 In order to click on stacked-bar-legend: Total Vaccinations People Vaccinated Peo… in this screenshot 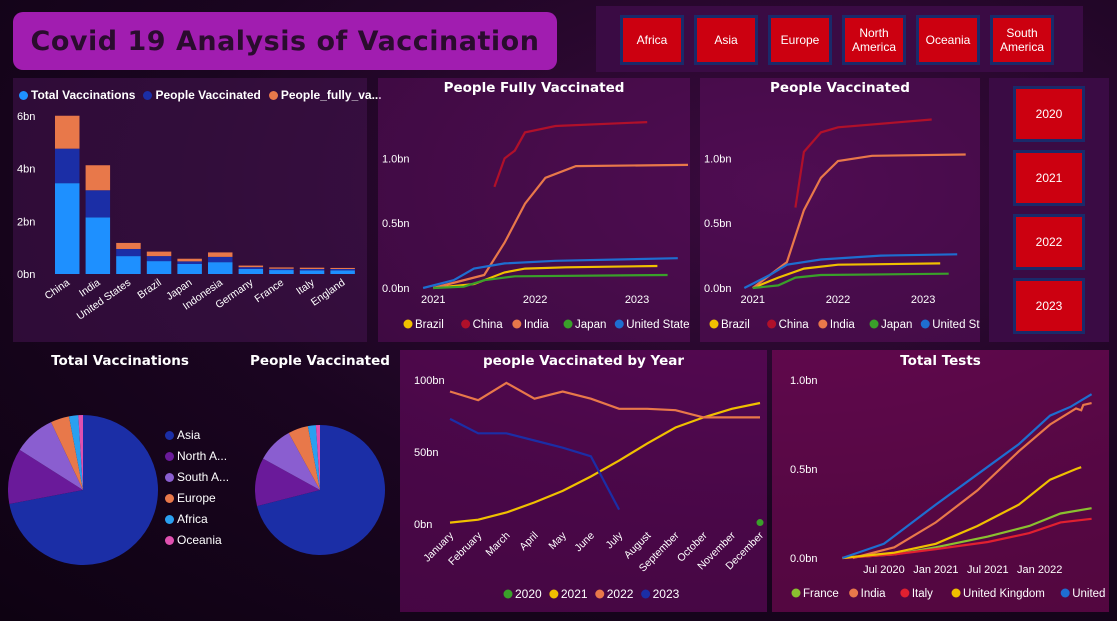, I will do `click(200, 95)`.